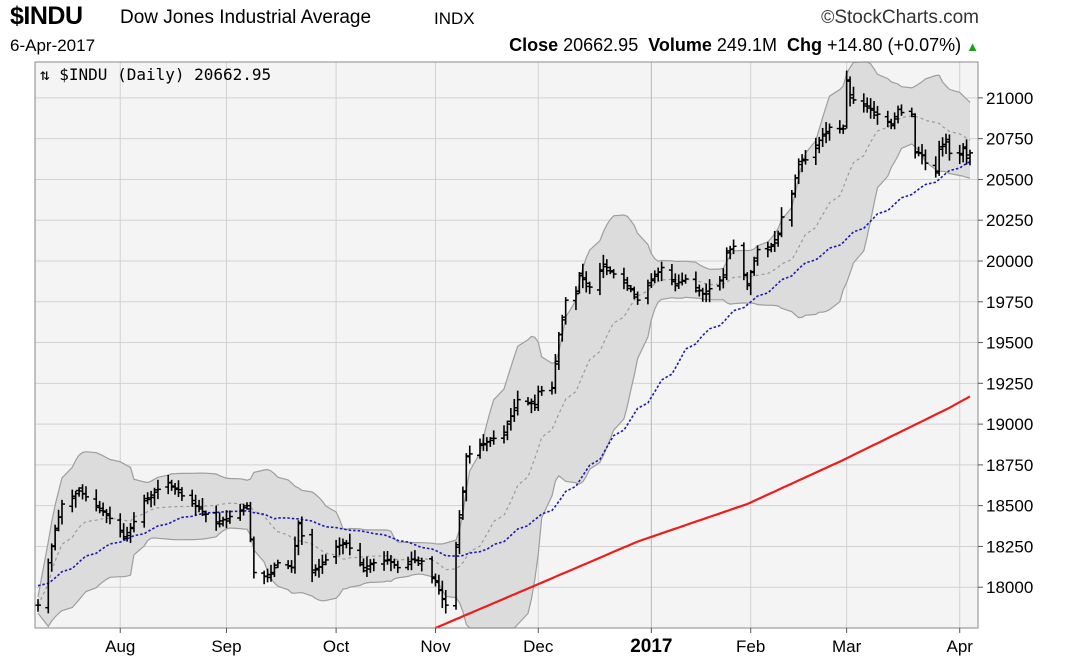 This screenshot has width=1083, height=663. I want to click on chg-label: Chg, so click(804, 45).